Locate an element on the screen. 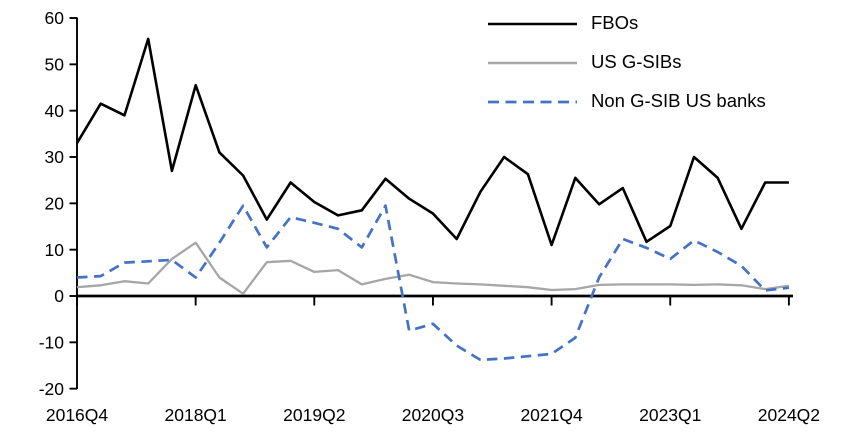 The image size is (852, 442). y-axis-tick-label: 30 is located at coordinates (55, 157).